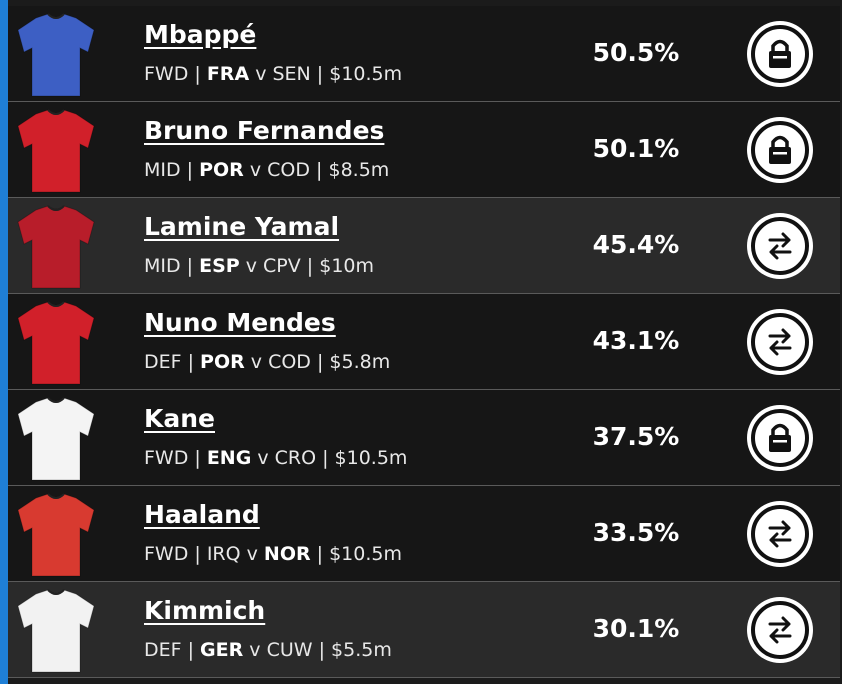 This screenshot has width=842, height=684. I want to click on player-info: FWD | IRQ v NOR | $10.5m, so click(273, 554).